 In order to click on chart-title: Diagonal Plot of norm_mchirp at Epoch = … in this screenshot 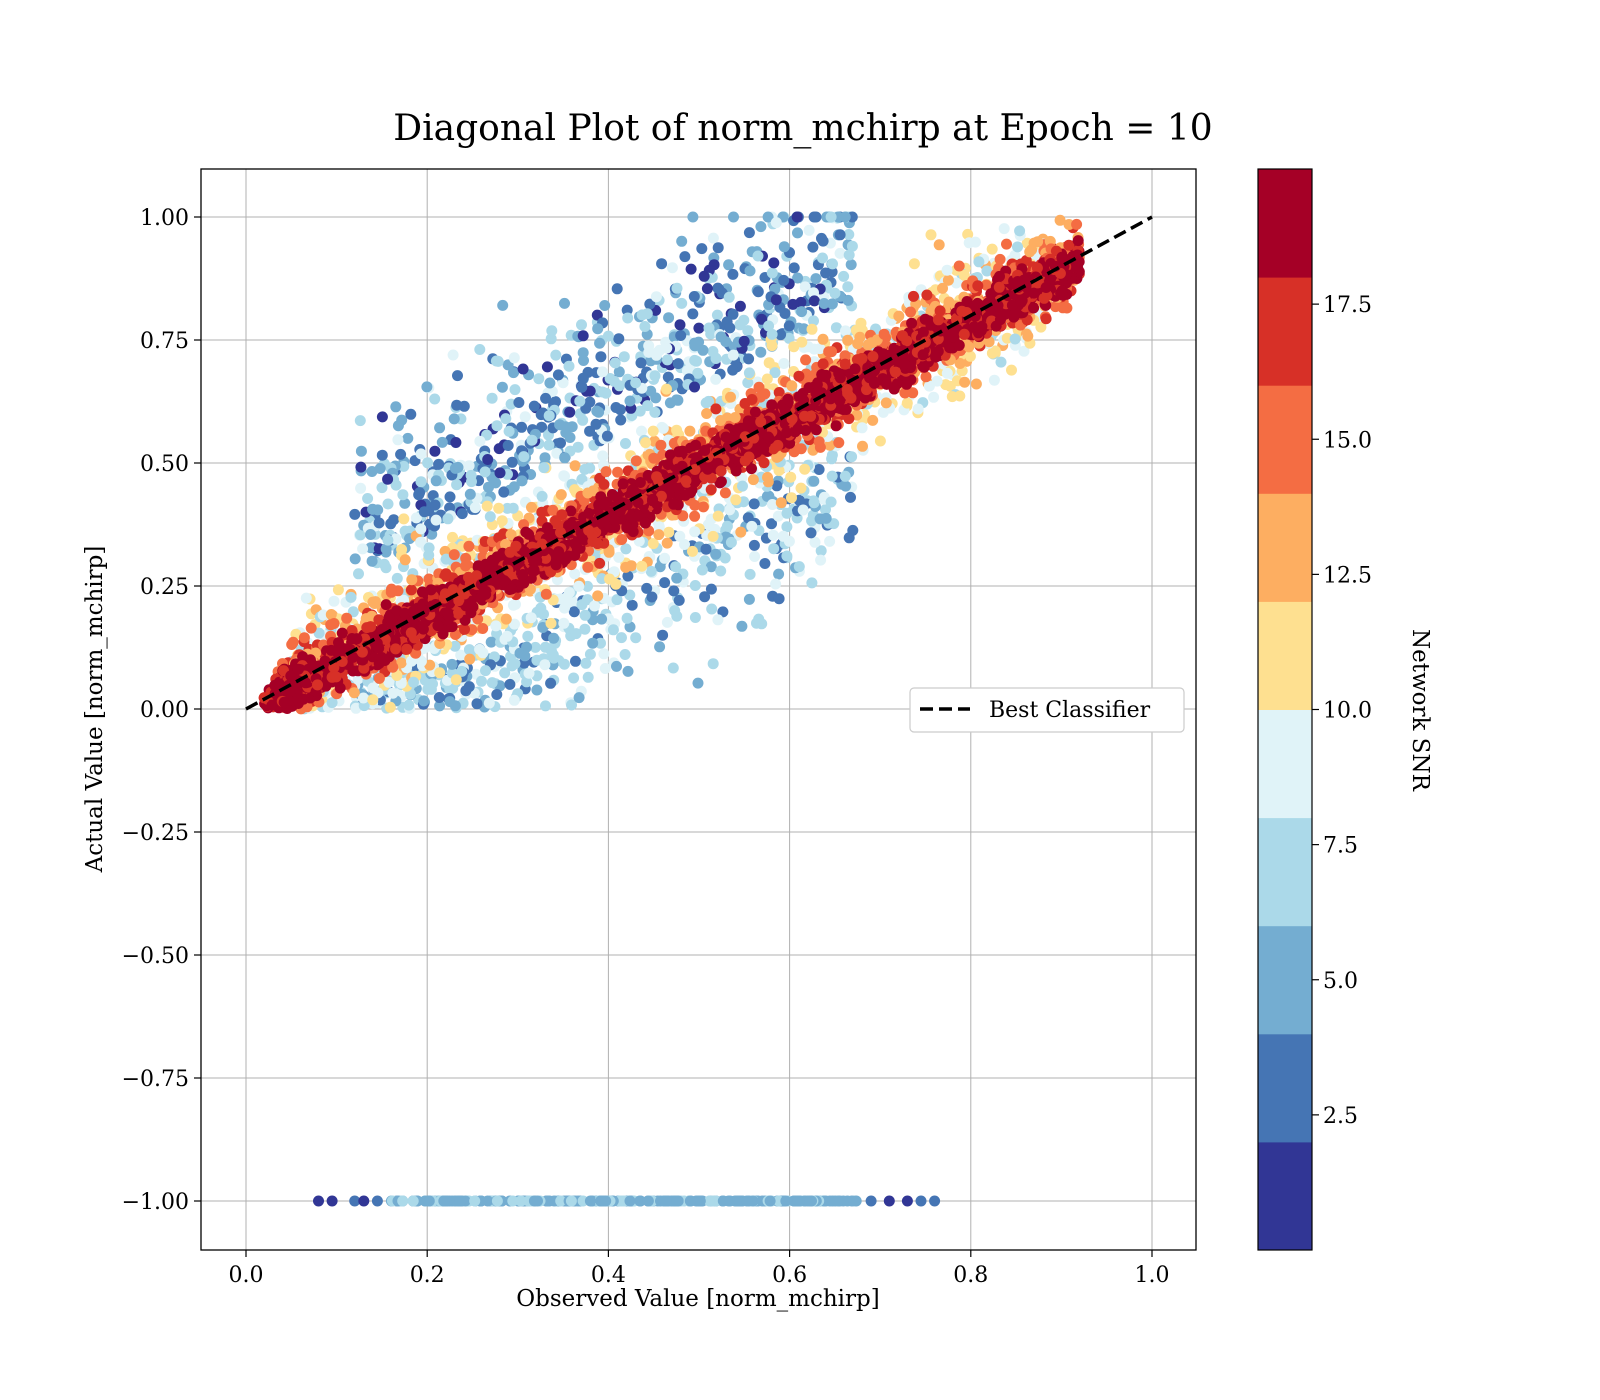, I will do `click(802, 128)`.